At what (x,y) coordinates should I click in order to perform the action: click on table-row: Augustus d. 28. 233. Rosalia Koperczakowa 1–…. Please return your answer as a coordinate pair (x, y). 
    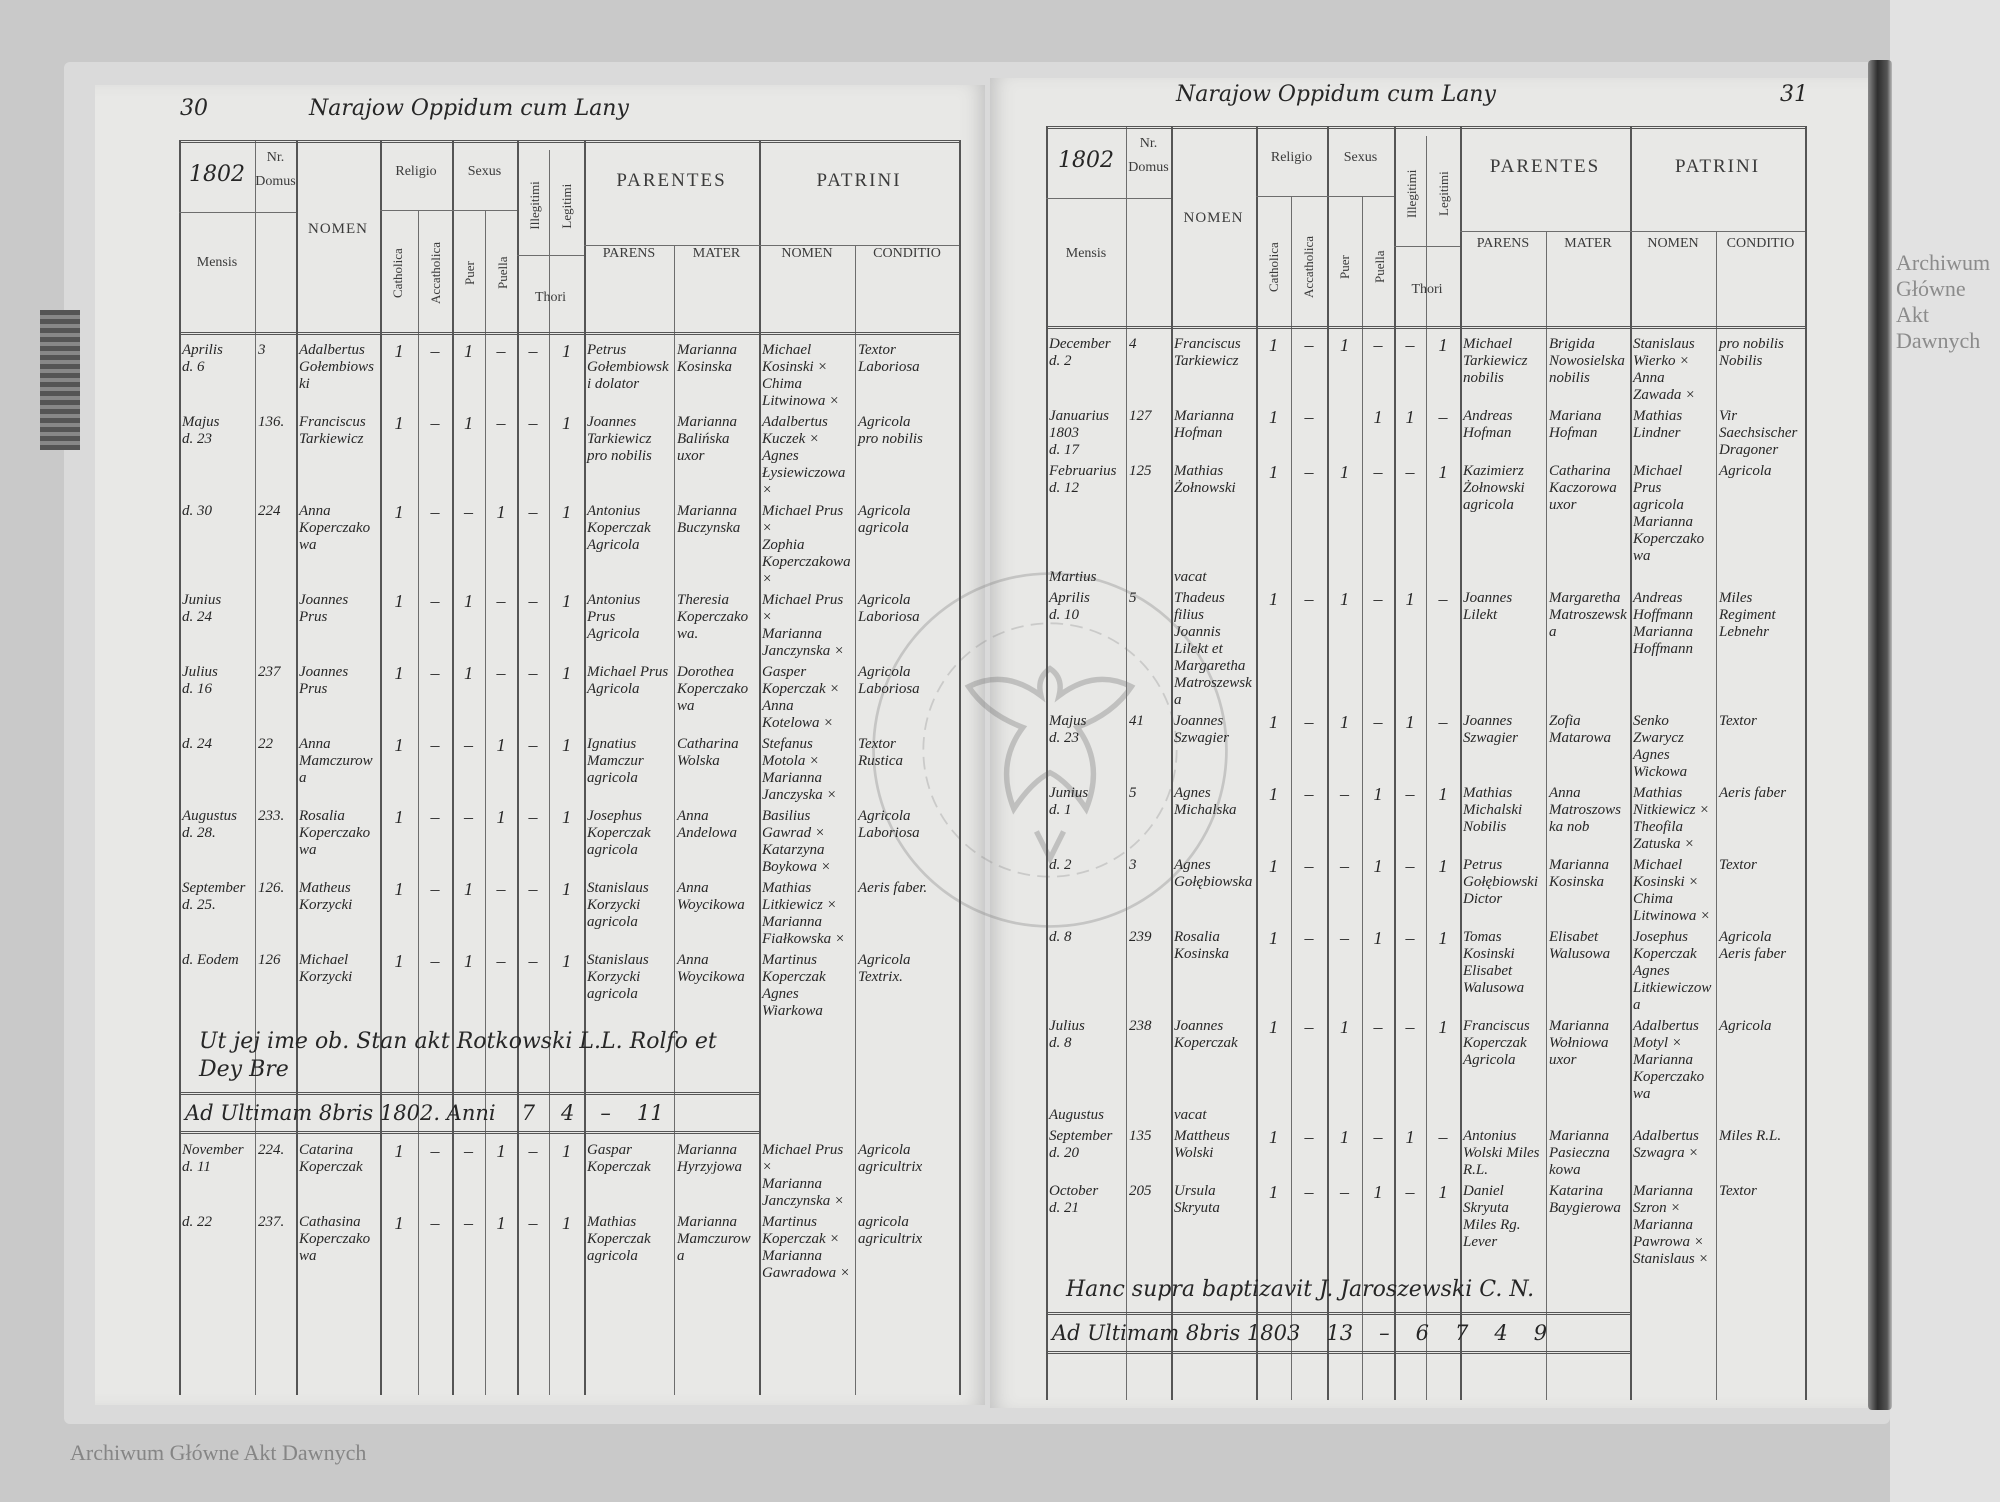
    Looking at the image, I should click on (569, 842).